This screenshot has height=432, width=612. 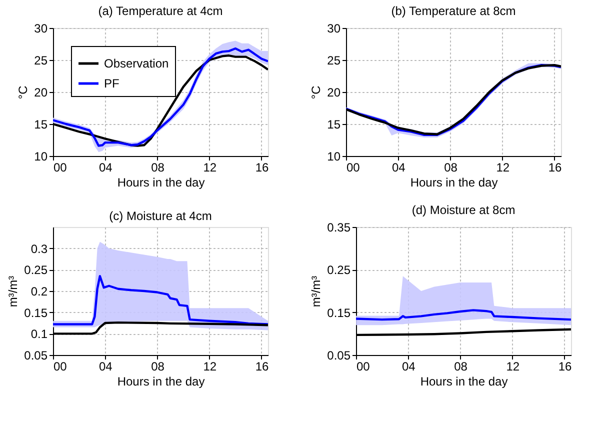 I want to click on legend-label: Observation, so click(x=136, y=63).